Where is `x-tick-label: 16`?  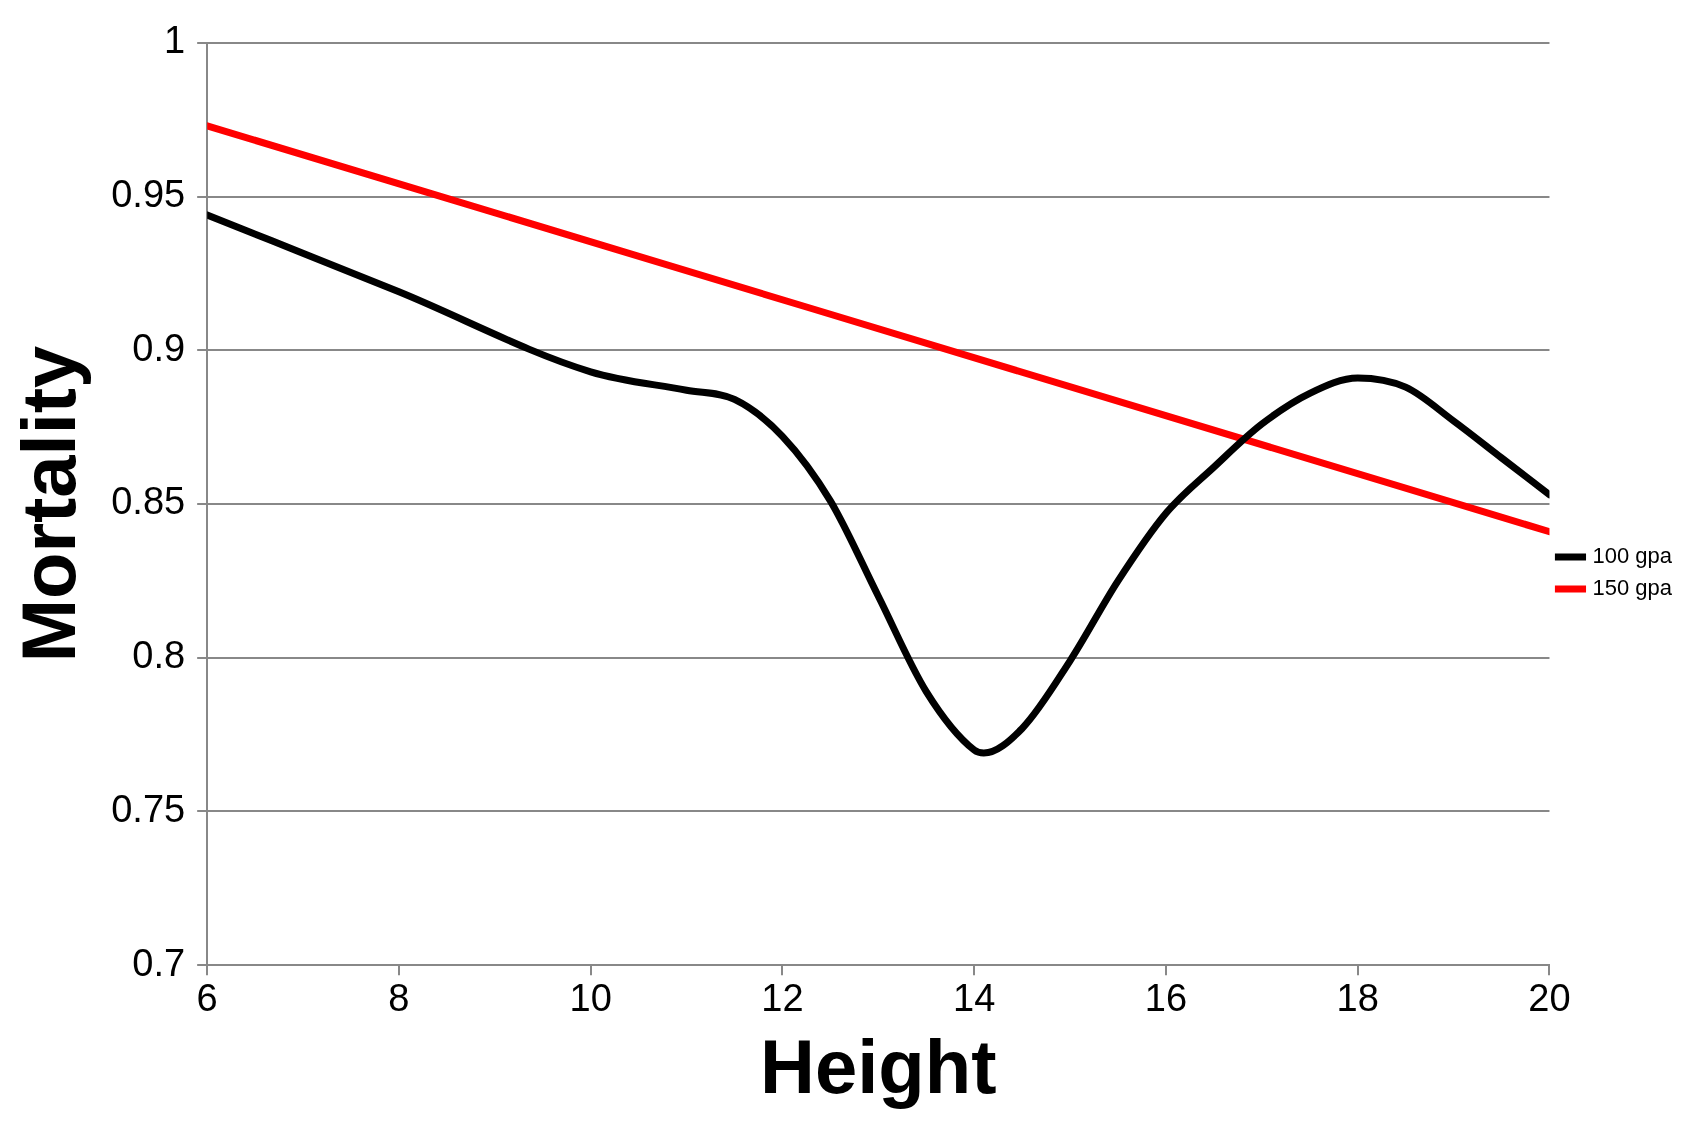 x-tick-label: 16 is located at coordinates (1166, 998).